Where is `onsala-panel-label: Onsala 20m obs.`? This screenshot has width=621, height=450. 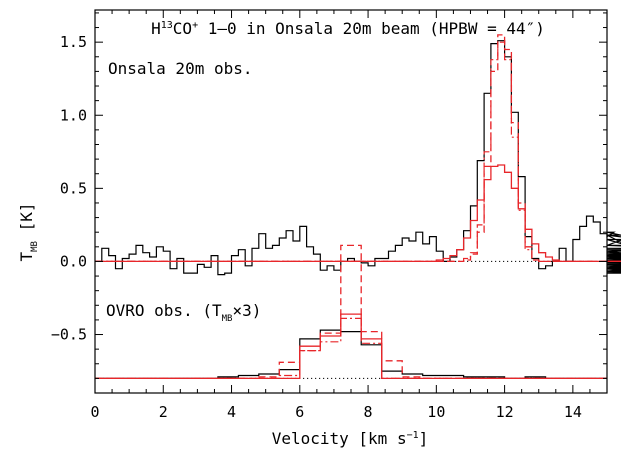
onsala-panel-label: Onsala 20m obs. is located at coordinates (180, 68).